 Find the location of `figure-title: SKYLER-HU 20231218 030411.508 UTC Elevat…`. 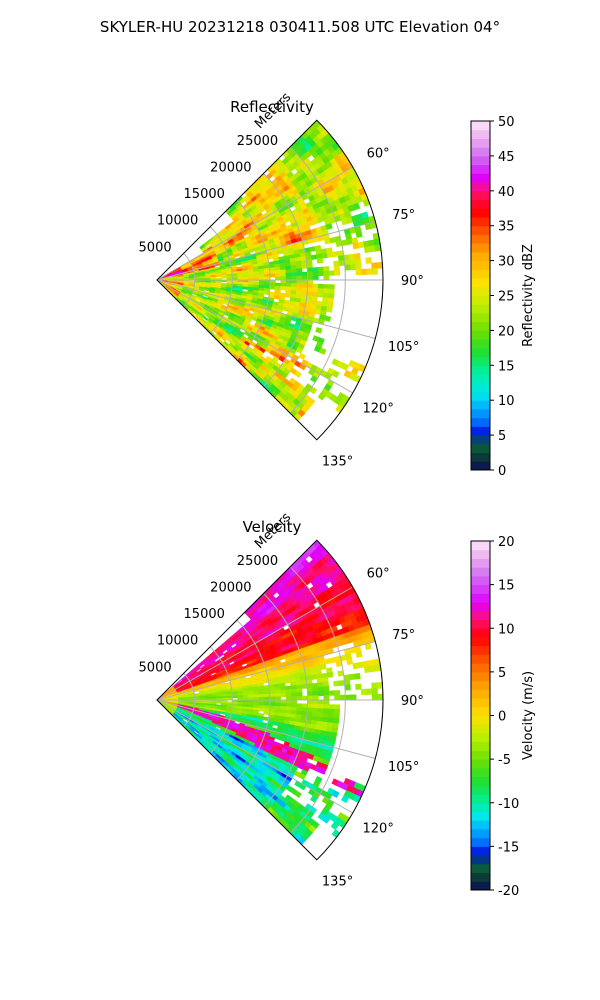

figure-title: SKYLER-HU 20231218 030411.508 UTC Elevat… is located at coordinates (300, 27).